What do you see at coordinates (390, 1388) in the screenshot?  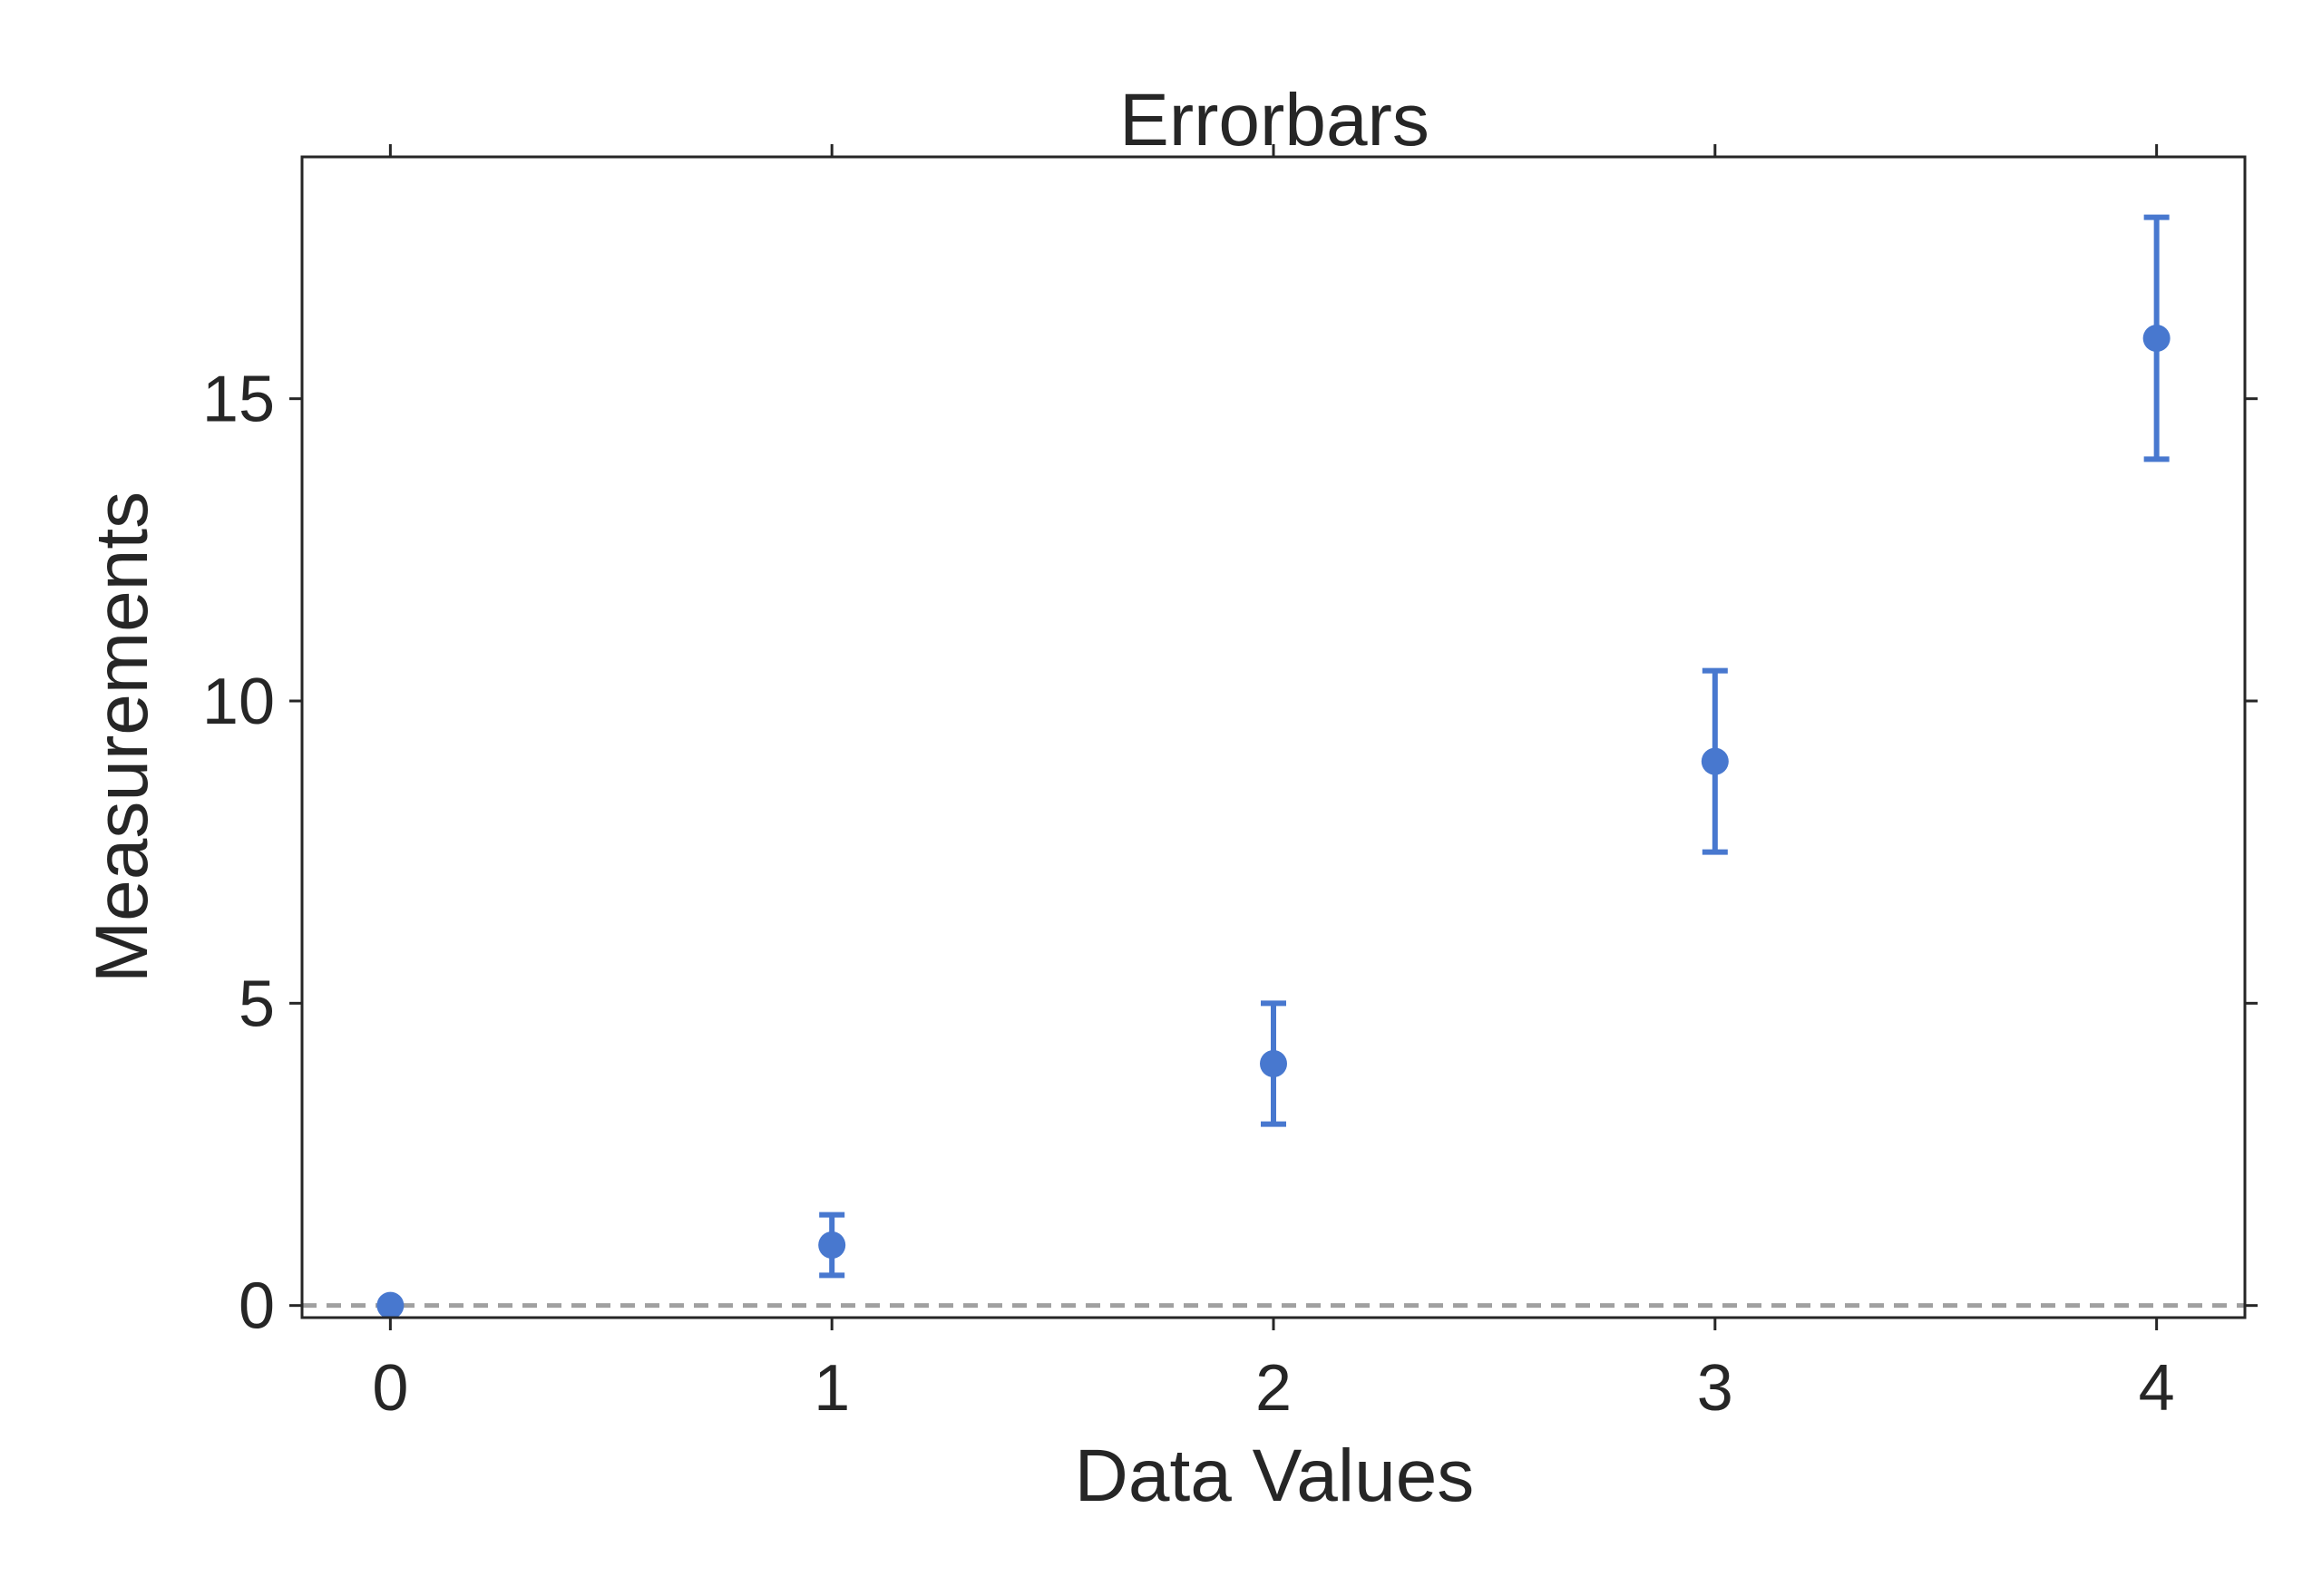 I see `x-tick-label: 0` at bounding box center [390, 1388].